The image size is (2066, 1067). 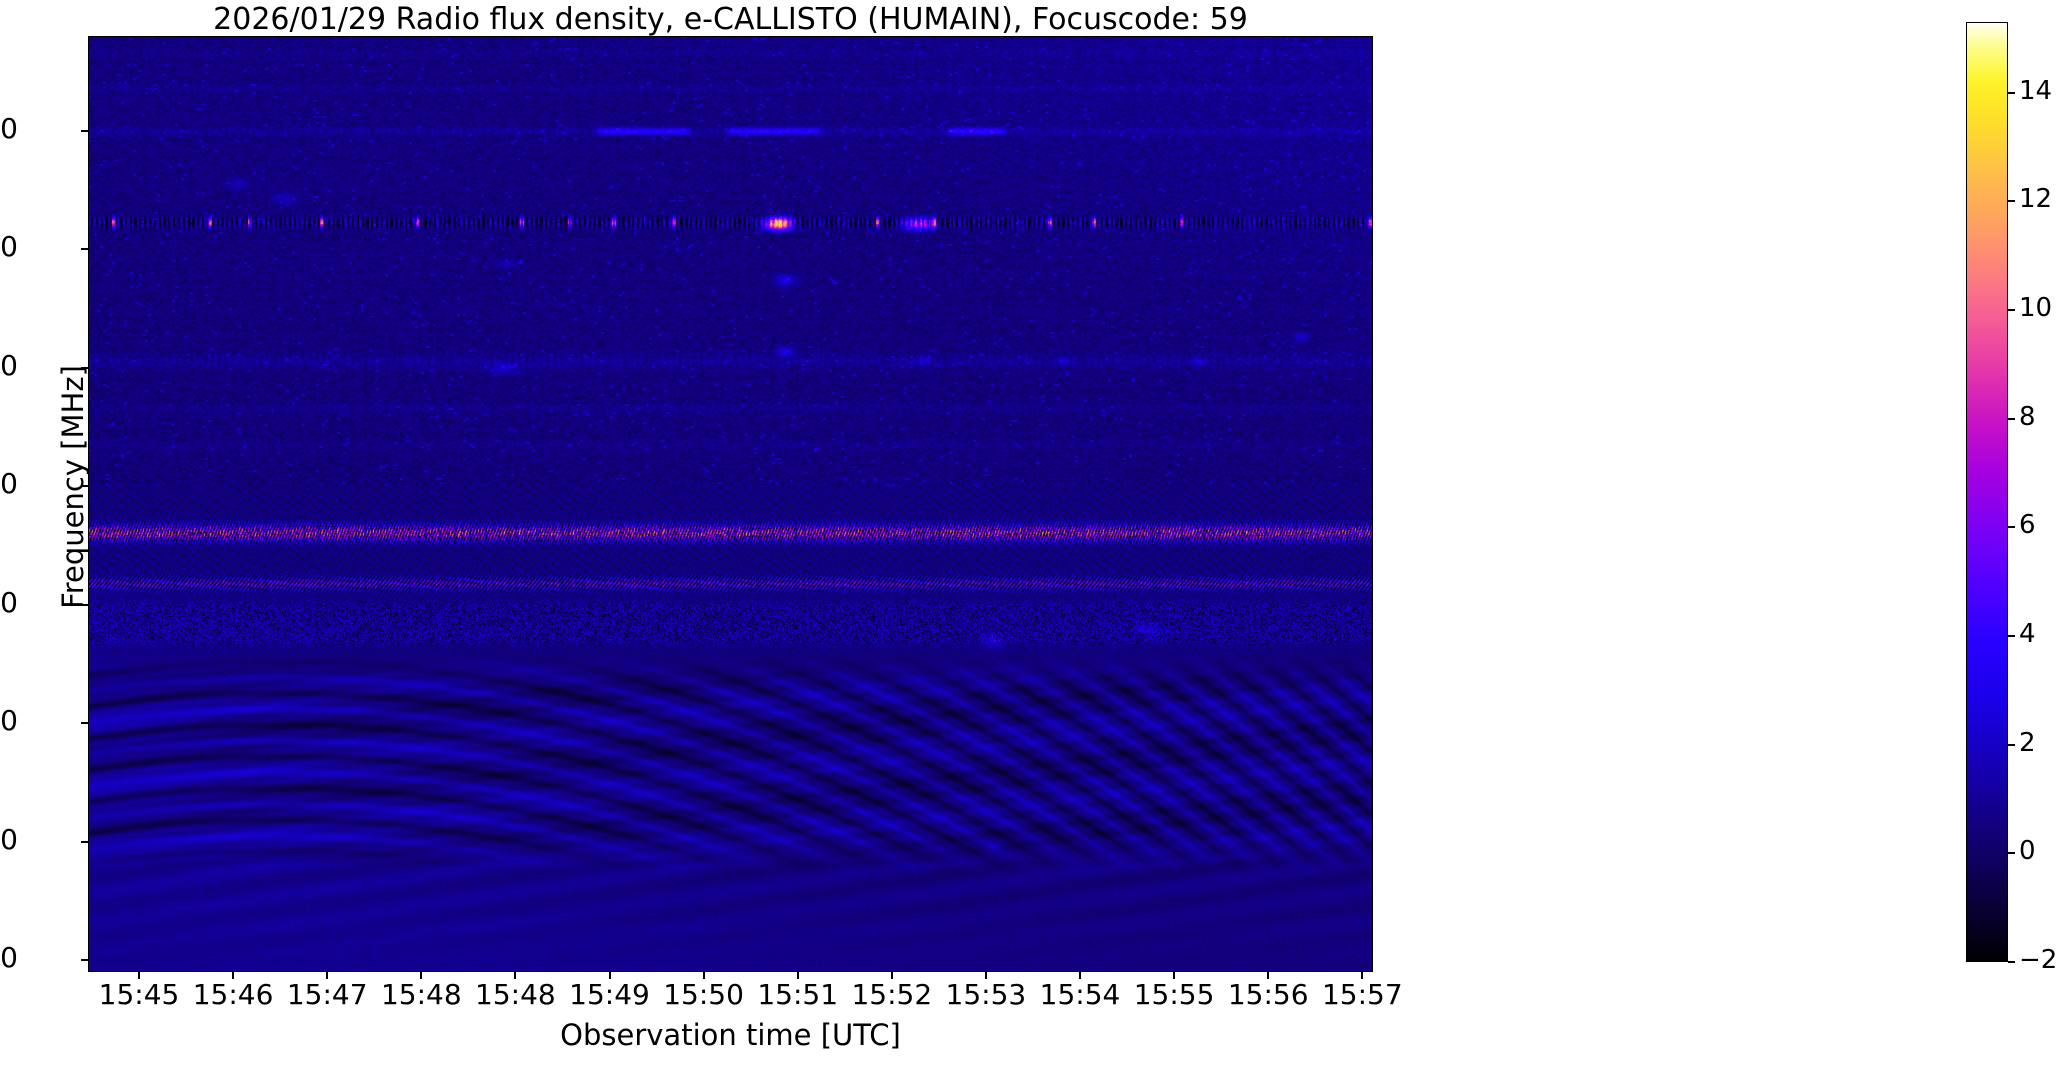 What do you see at coordinates (139, 994) in the screenshot?
I see `x-tick-label: 15:45` at bounding box center [139, 994].